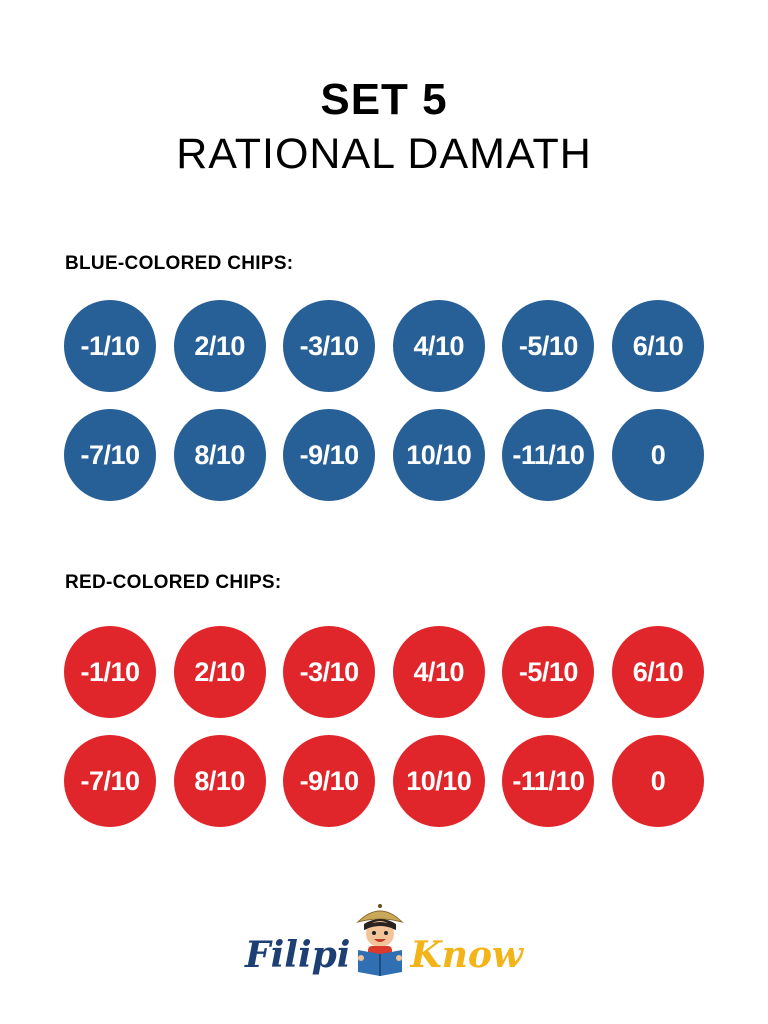 The image size is (768, 1024). I want to click on blue-chip: -5/10, so click(548, 346).